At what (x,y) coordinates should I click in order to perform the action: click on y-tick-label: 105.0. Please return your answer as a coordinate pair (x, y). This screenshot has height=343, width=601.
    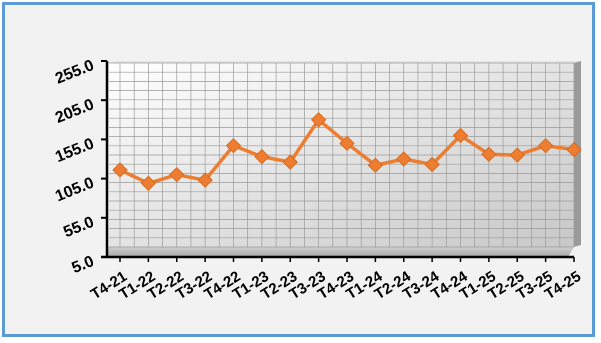
    Looking at the image, I should click on (75, 190).